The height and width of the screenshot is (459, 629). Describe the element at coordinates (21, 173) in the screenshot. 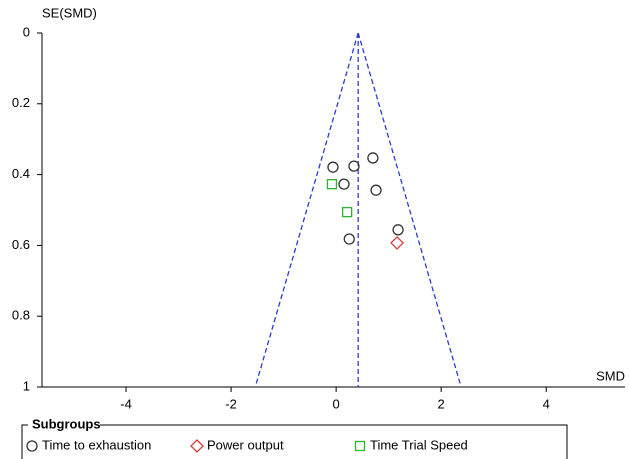

I see `y-tick-label: 0.4` at that location.